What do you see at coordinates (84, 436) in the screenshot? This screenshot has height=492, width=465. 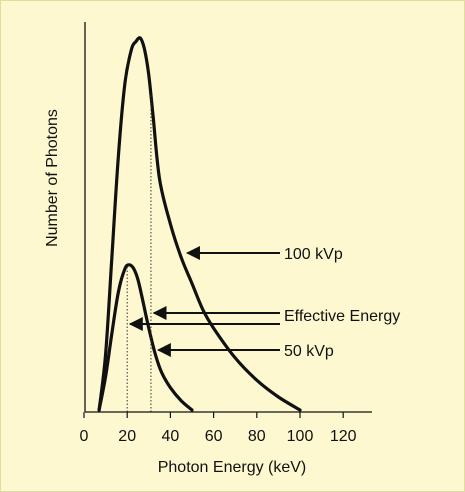 I see `x-tick-label: 0` at bounding box center [84, 436].